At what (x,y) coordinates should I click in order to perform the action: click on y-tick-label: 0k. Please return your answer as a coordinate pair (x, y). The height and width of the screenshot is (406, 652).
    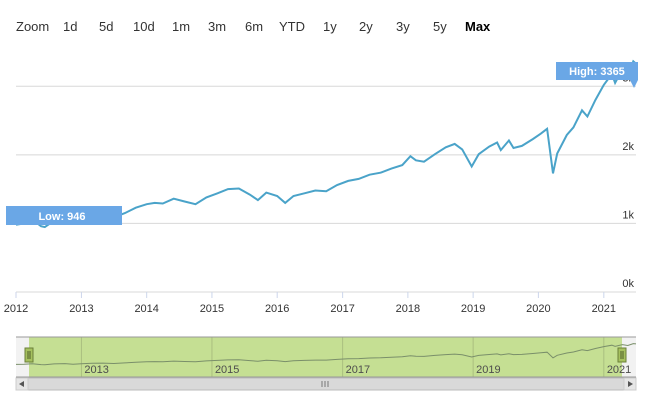
    Looking at the image, I should click on (628, 284).